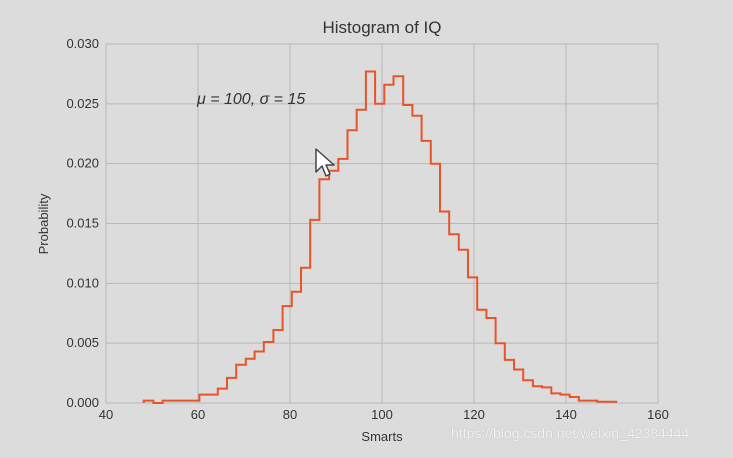 Image resolution: width=733 pixels, height=458 pixels. I want to click on x-tick-label: 60, so click(198, 414).